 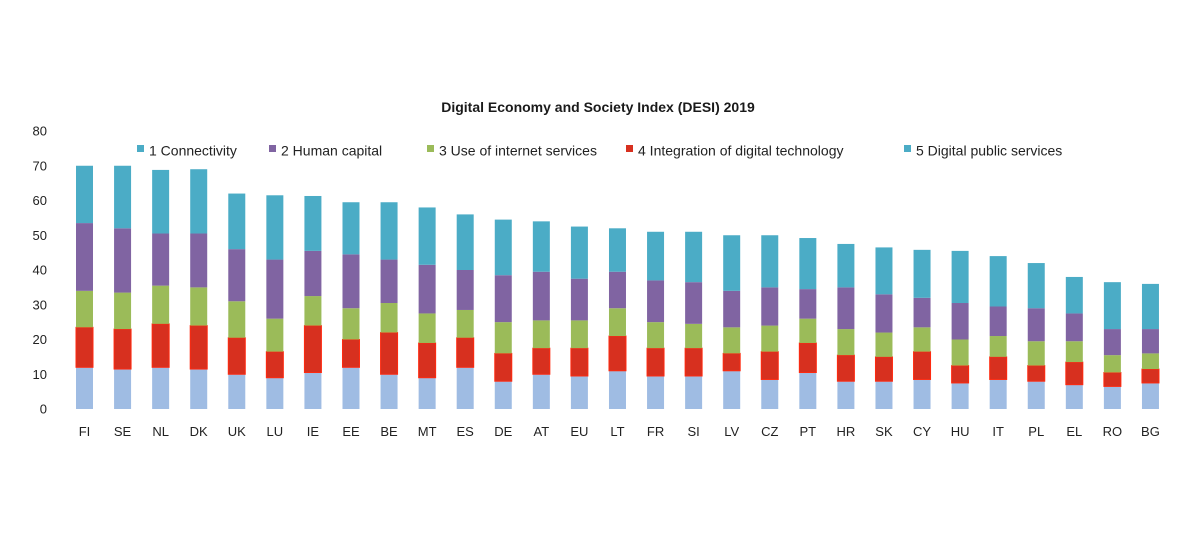 What do you see at coordinates (694, 336) in the screenshot?
I see `bar-segment-si-s3` at bounding box center [694, 336].